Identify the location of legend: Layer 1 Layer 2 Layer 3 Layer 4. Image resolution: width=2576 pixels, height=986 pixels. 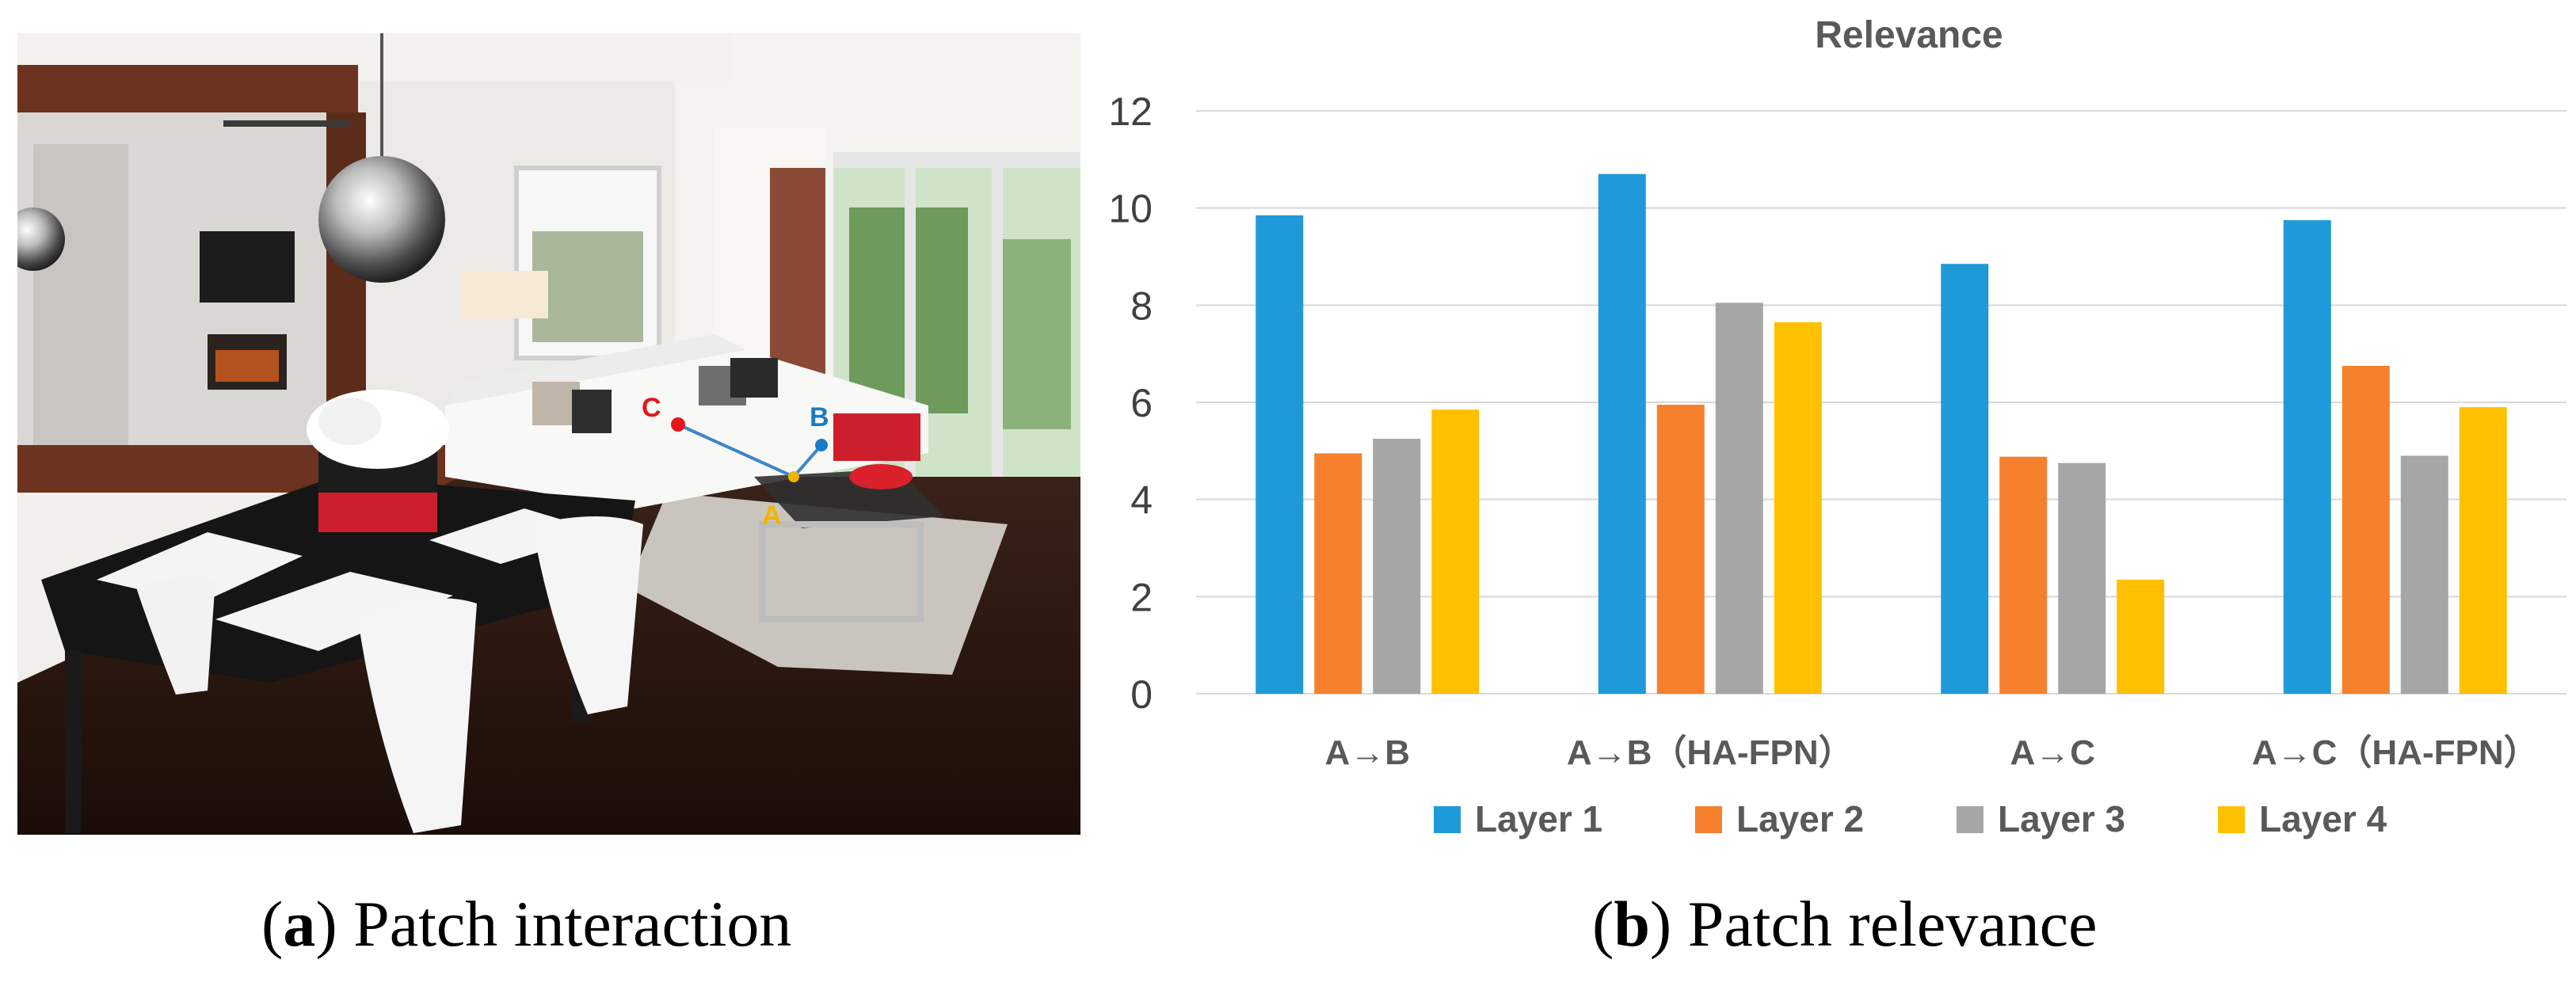
(1911, 818).